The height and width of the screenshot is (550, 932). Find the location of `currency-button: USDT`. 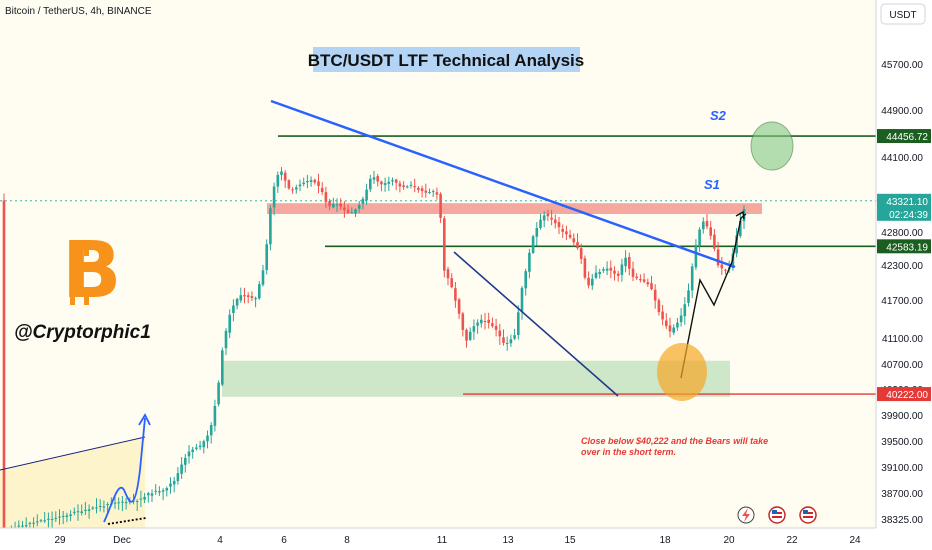

currency-button: USDT is located at coordinates (903, 14).